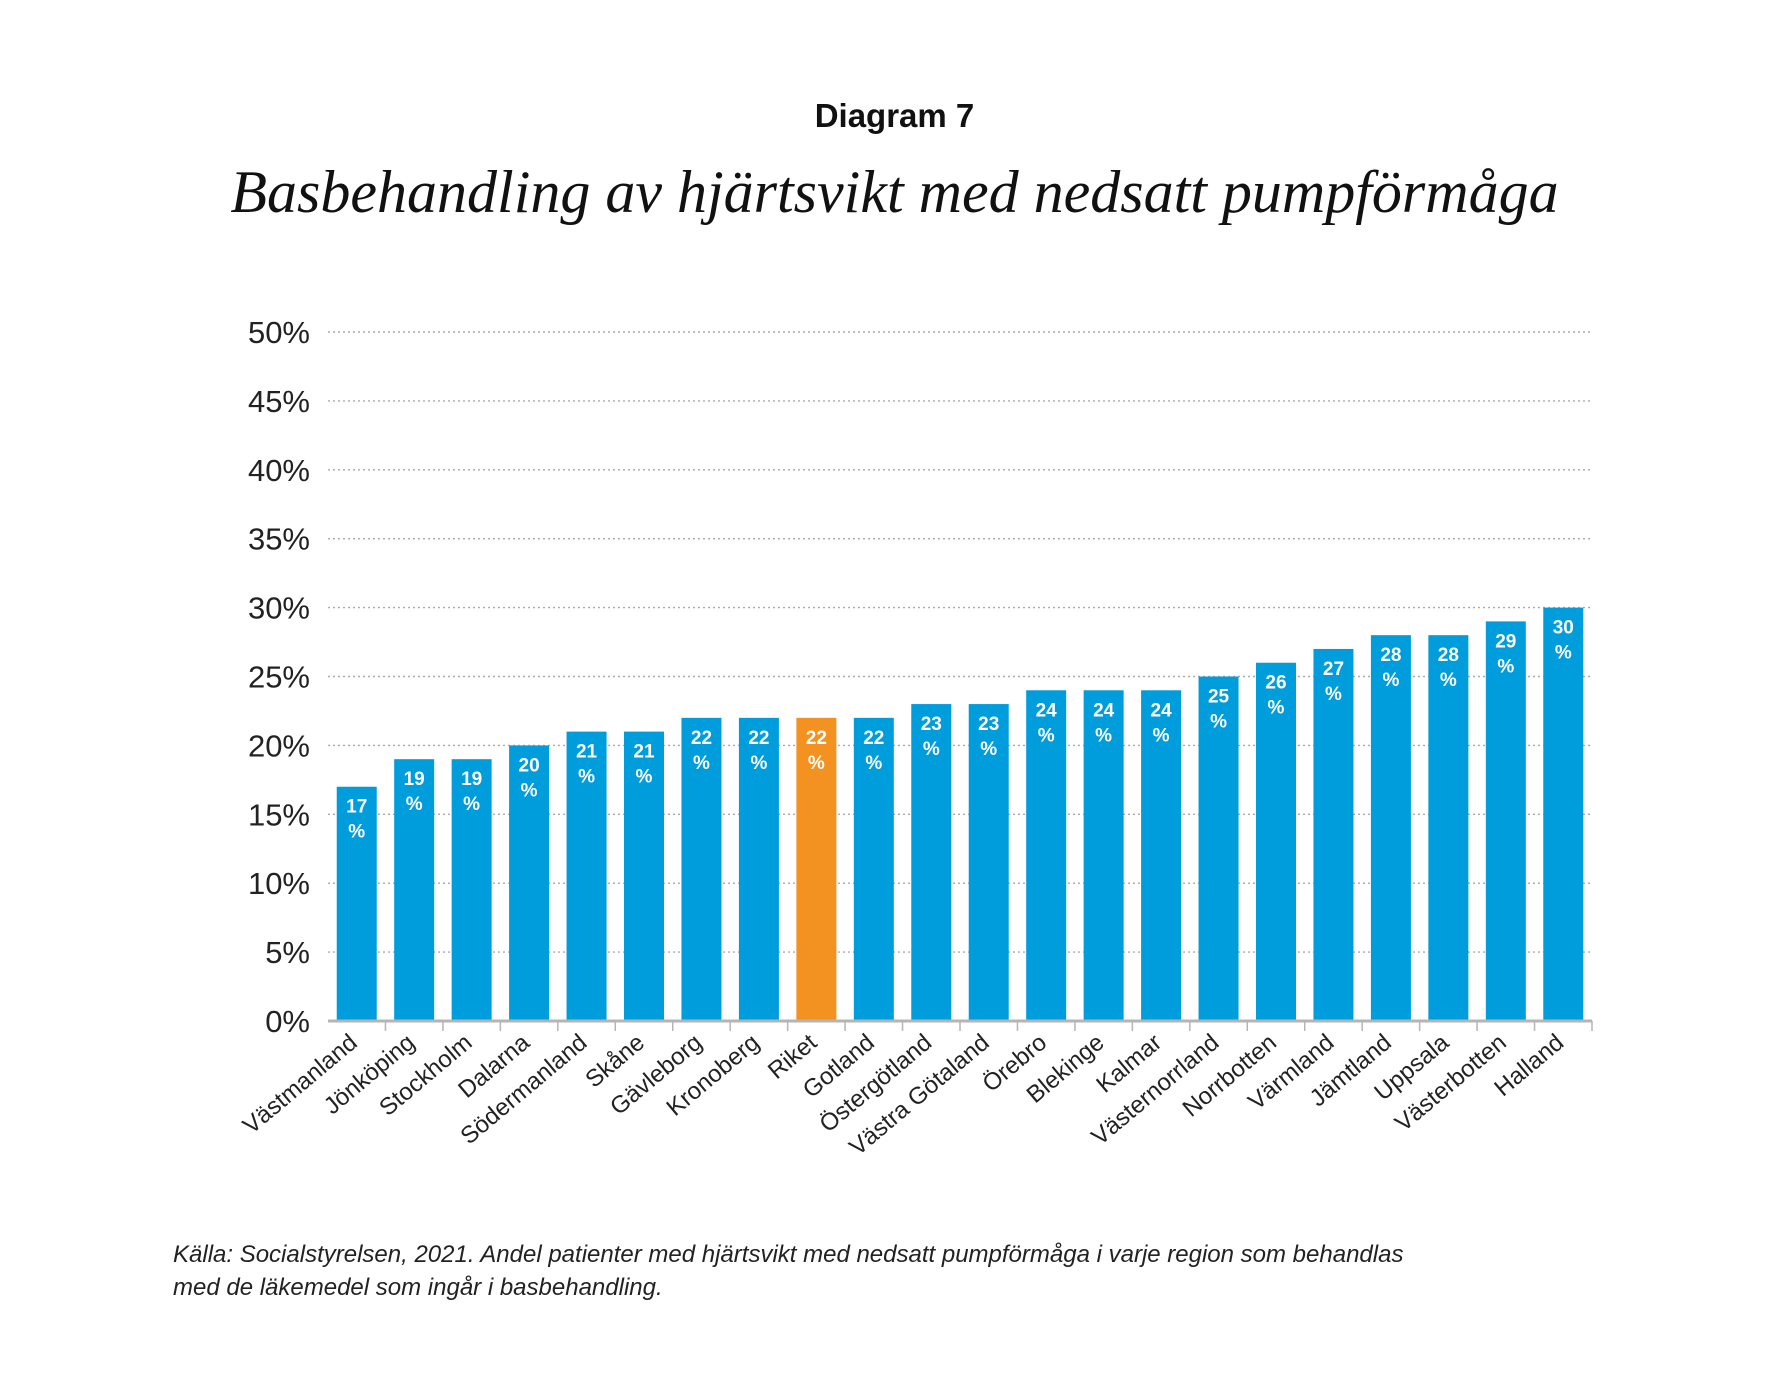 The image size is (1789, 1389). I want to click on value-label-number: 25, so click(1219, 697).